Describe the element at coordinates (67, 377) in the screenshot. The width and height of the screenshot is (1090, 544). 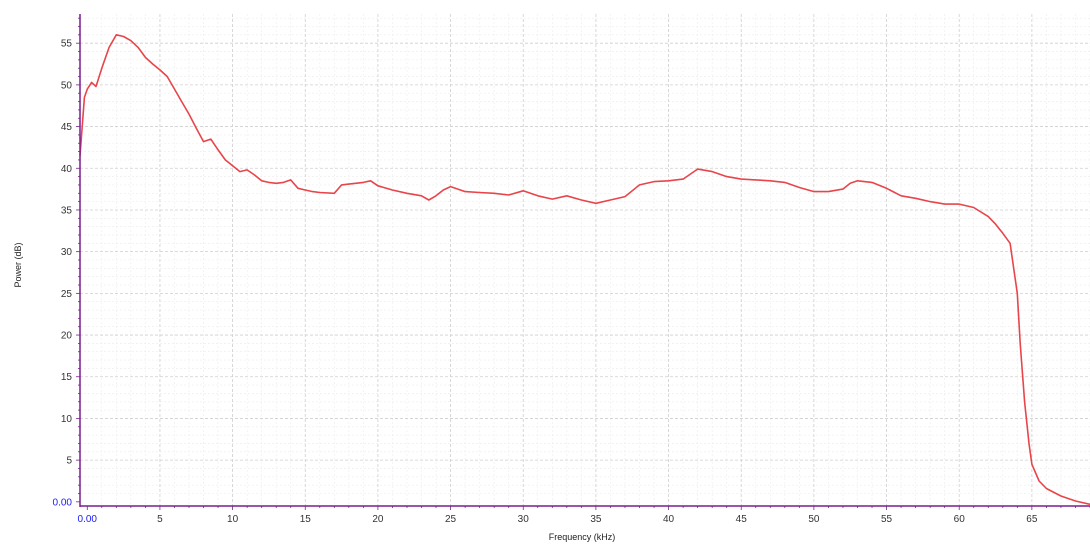
I see `y-tick-label: 15` at that location.